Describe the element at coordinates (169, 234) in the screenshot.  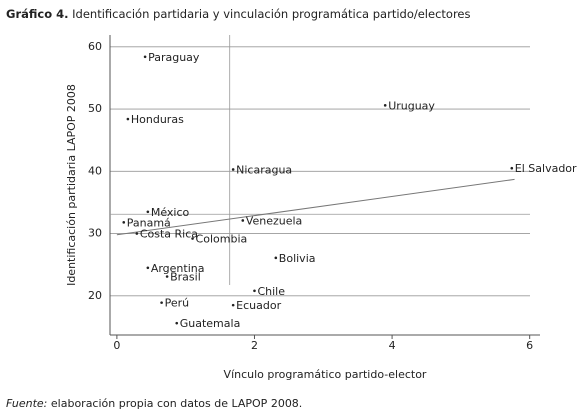
I see `point-label: Costa Rica` at that location.